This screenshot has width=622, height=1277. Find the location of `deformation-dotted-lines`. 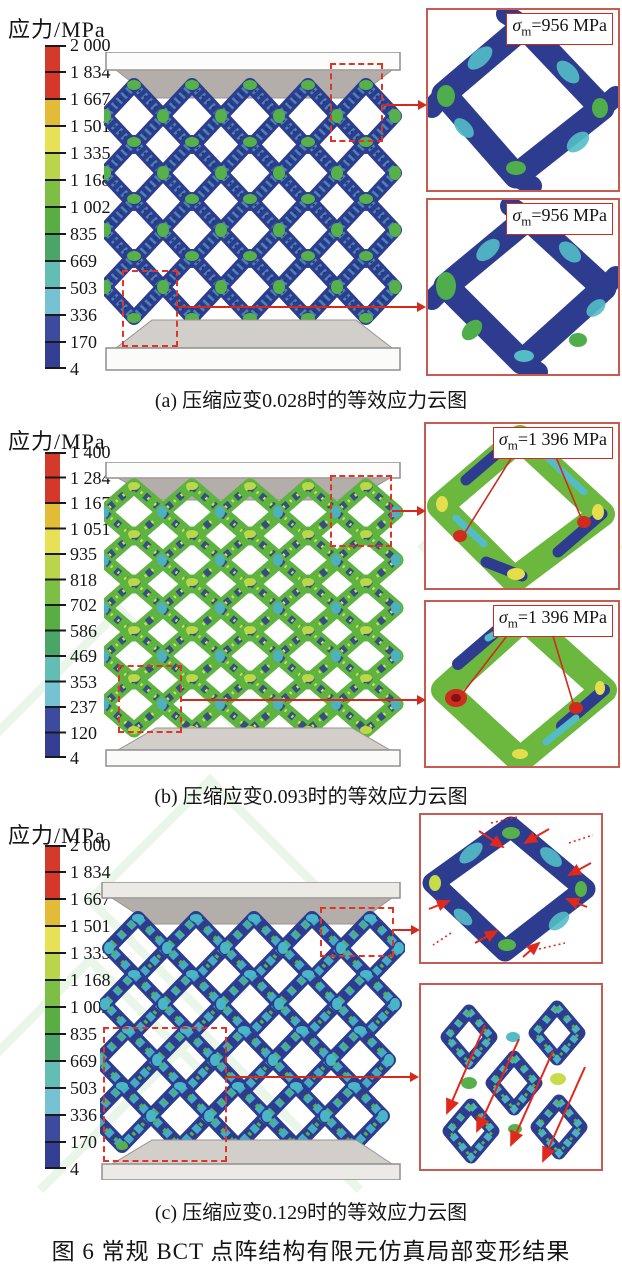

deformation-dotted-lines is located at coordinates (513, 883).